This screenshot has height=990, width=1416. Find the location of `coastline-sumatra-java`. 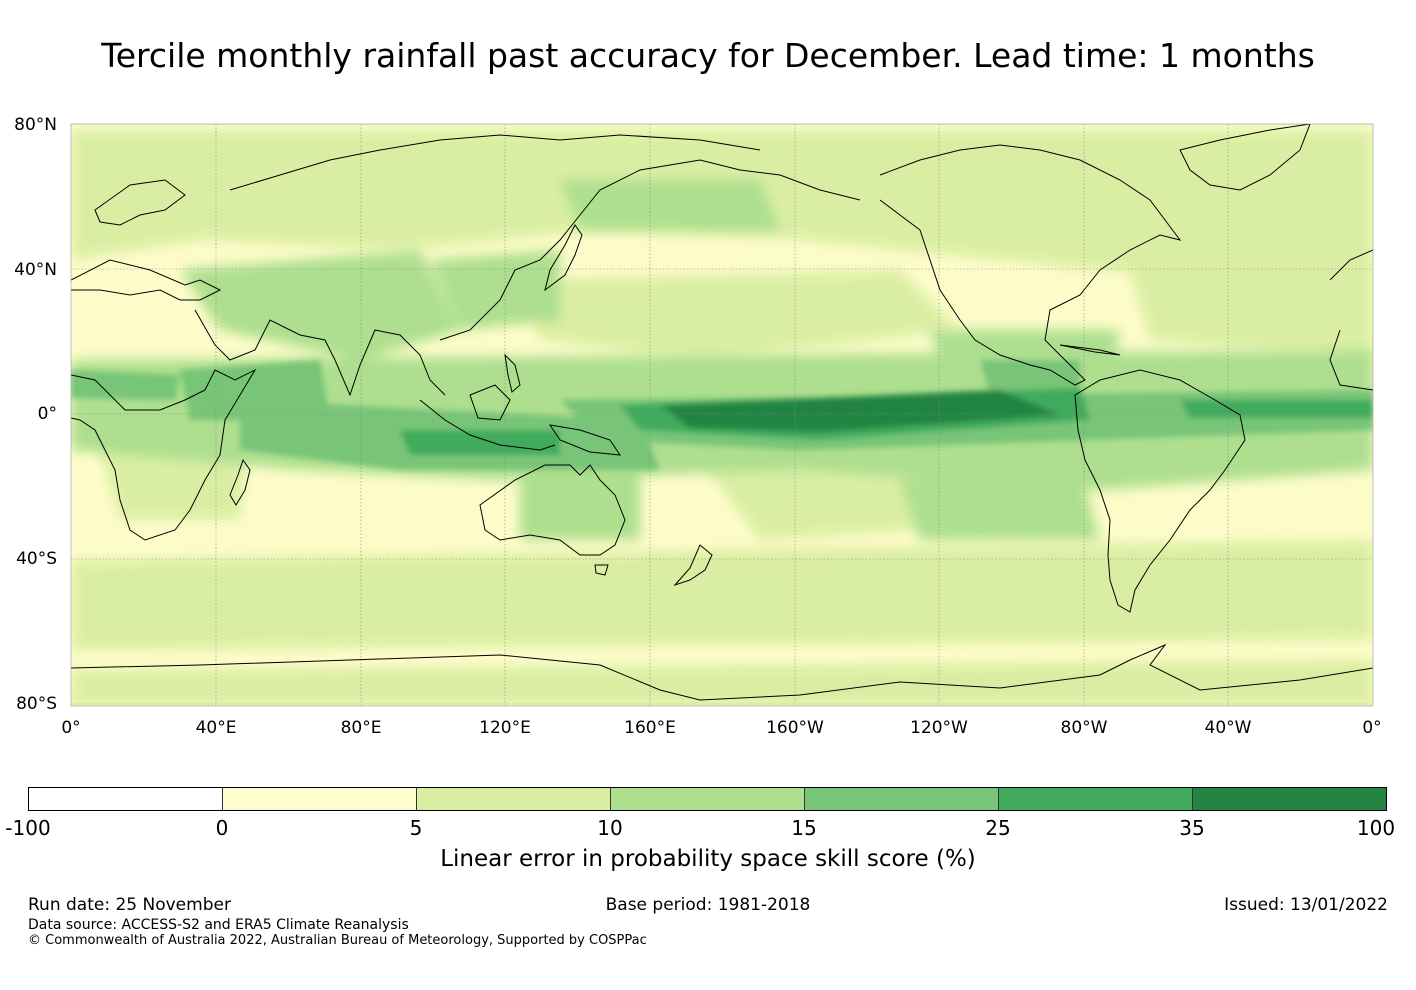

coastline-sumatra-java is located at coordinates (487, 425).